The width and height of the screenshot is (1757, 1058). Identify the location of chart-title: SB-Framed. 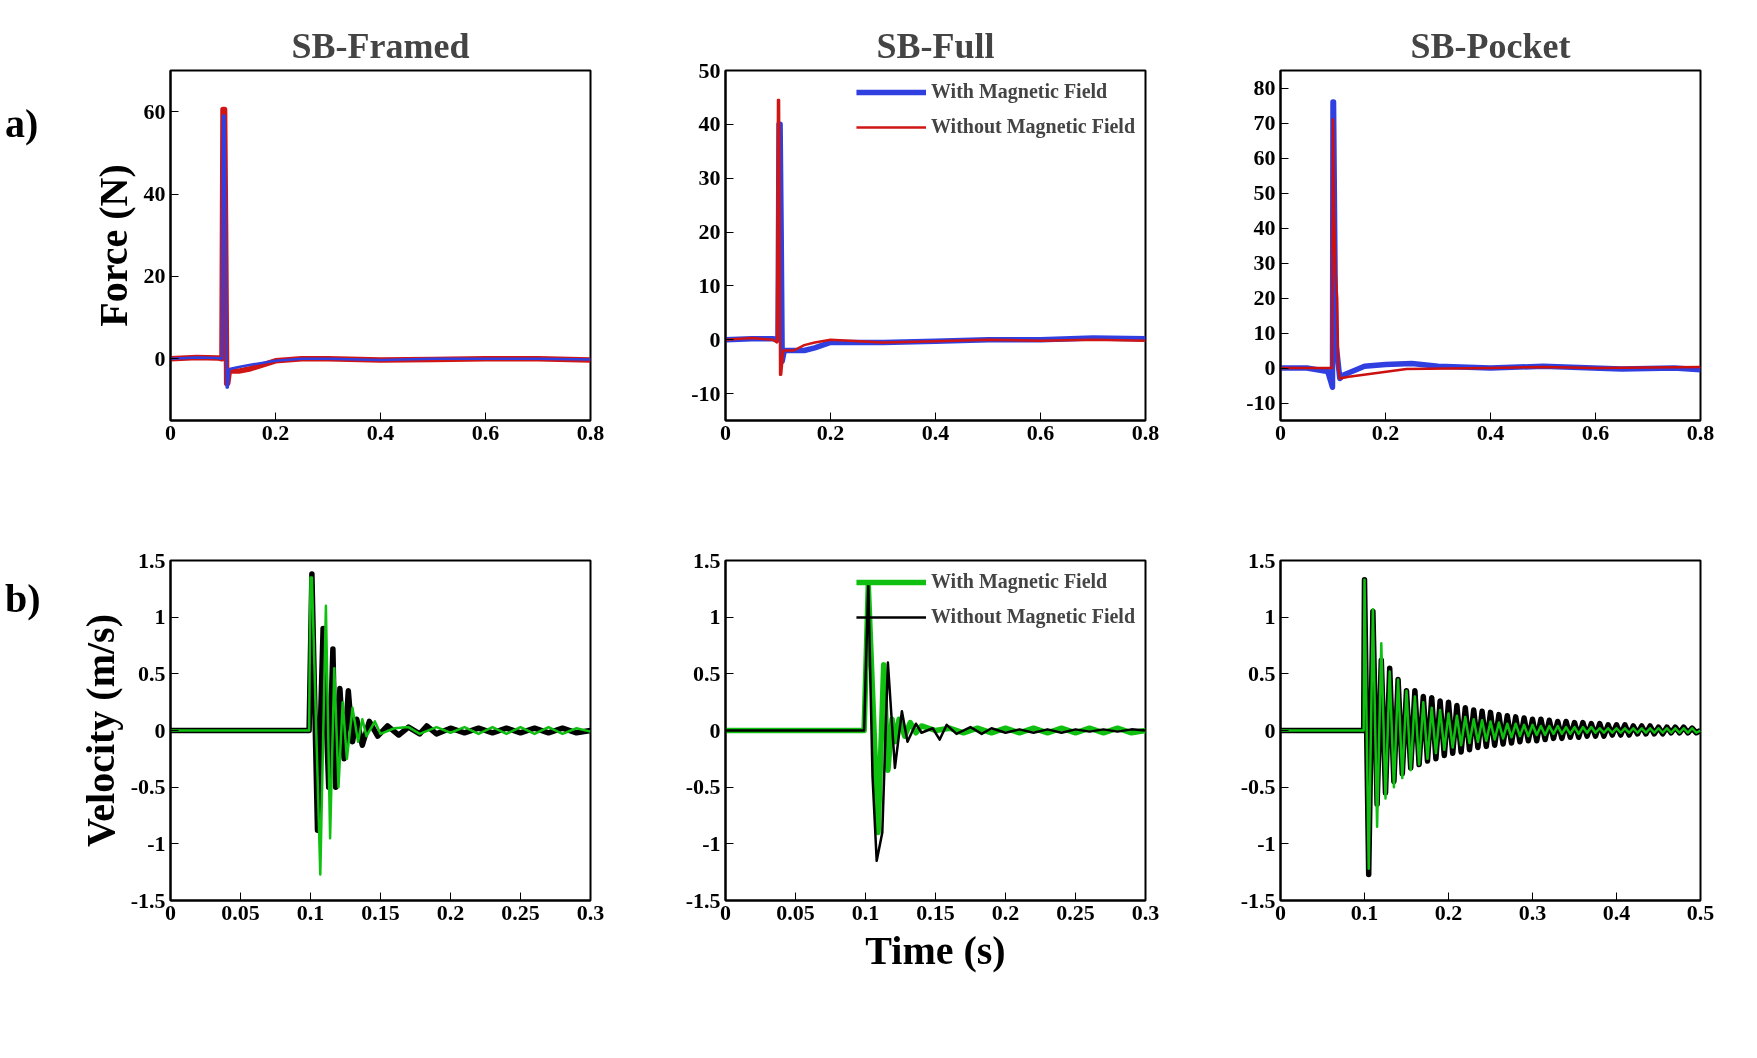
(380, 45).